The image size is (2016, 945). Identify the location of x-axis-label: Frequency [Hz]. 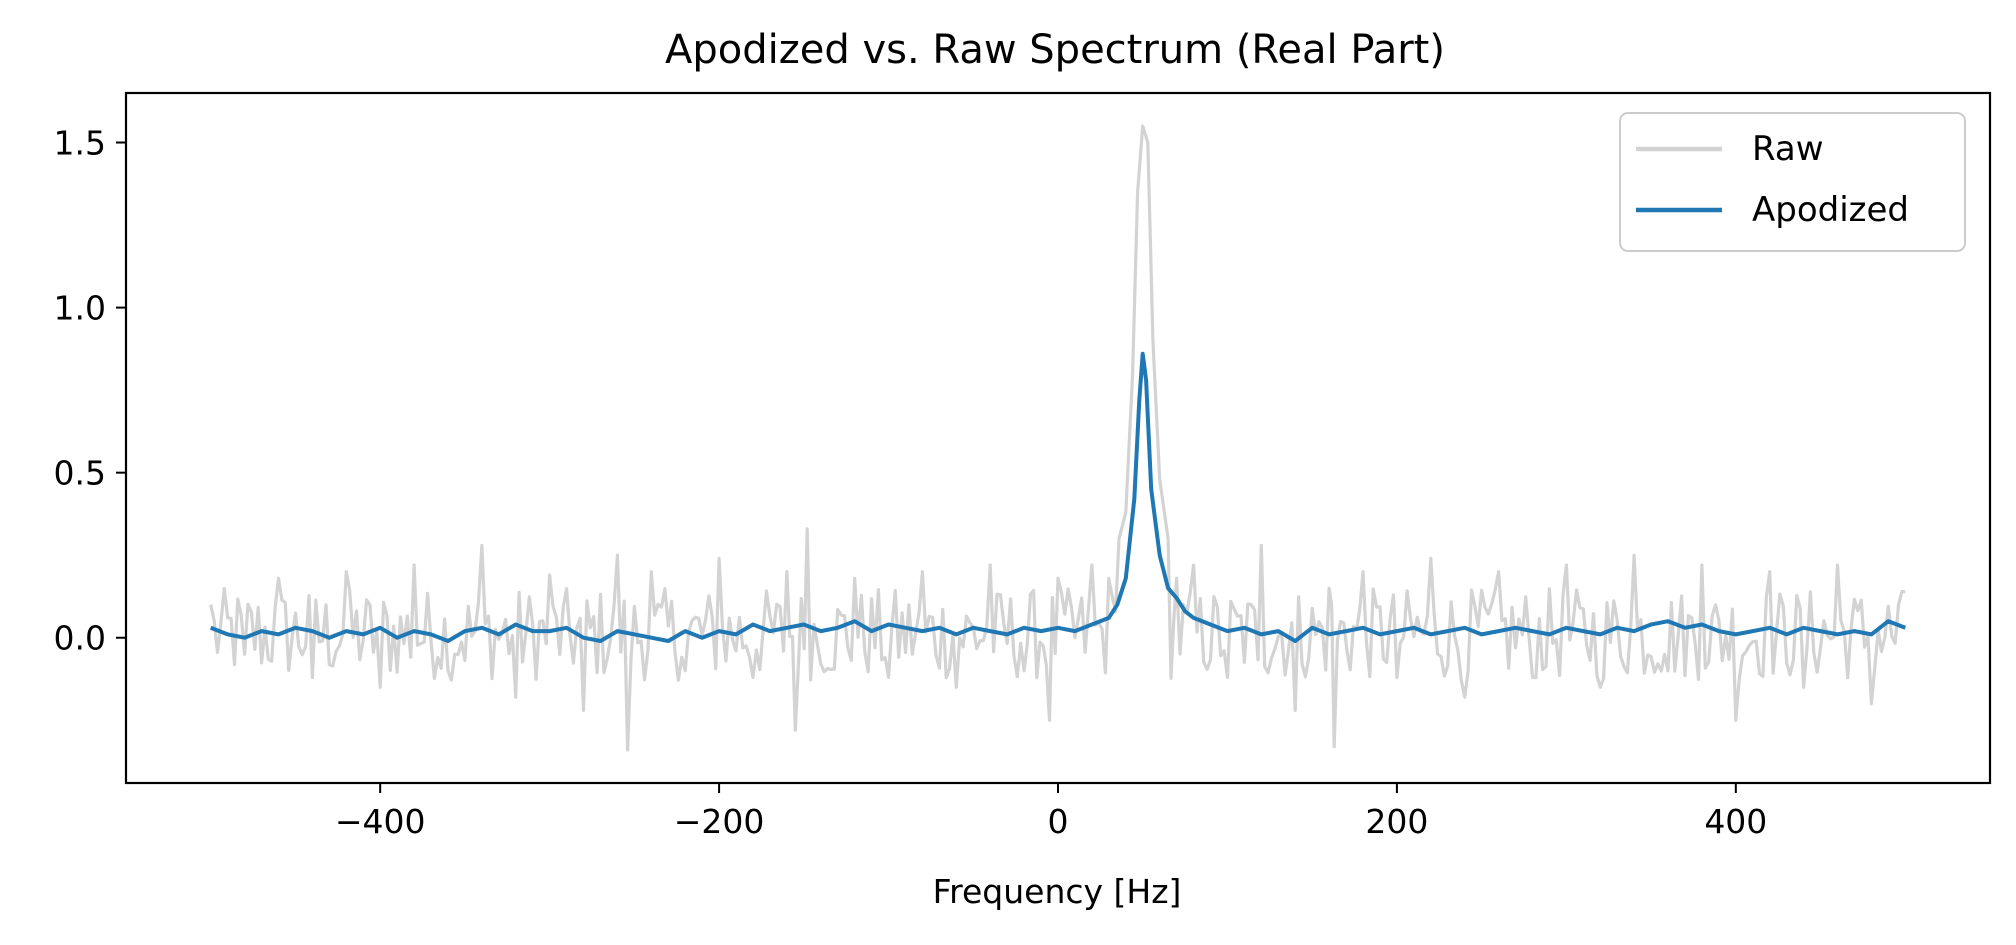
(1057, 891).